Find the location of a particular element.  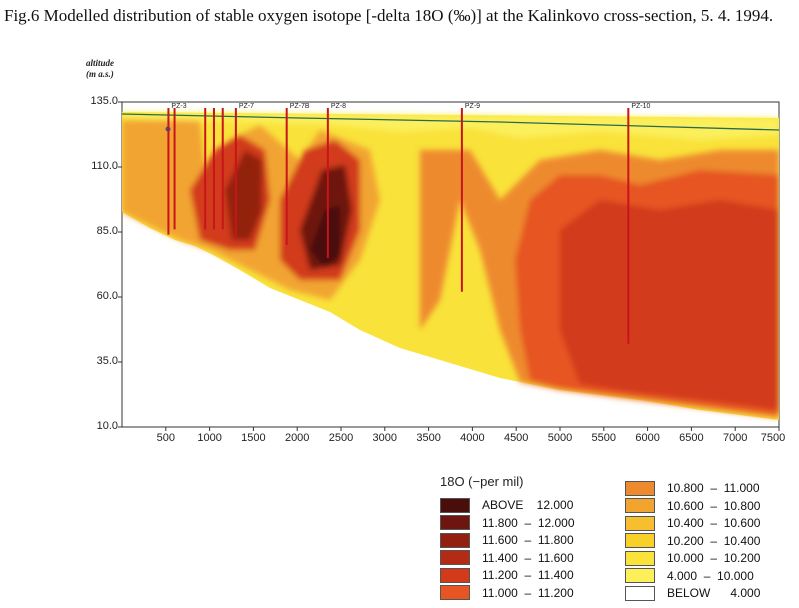

y-axis-label-line2: (m a.s.) is located at coordinates (100, 74).